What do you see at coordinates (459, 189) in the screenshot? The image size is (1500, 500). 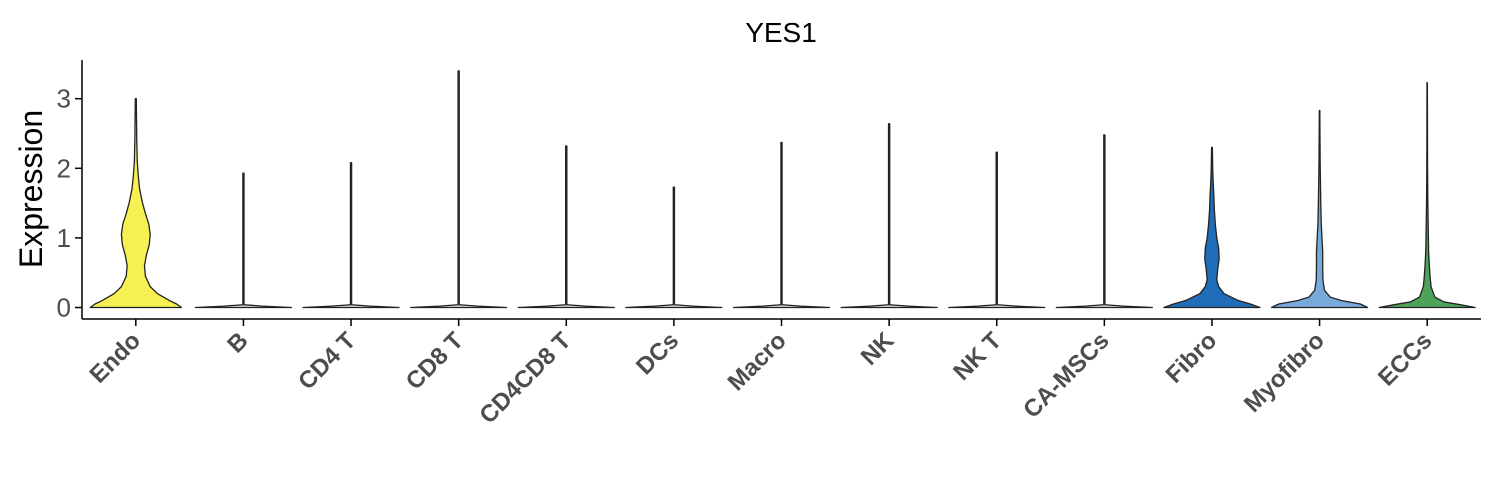 I see `violin-cd8-t` at bounding box center [459, 189].